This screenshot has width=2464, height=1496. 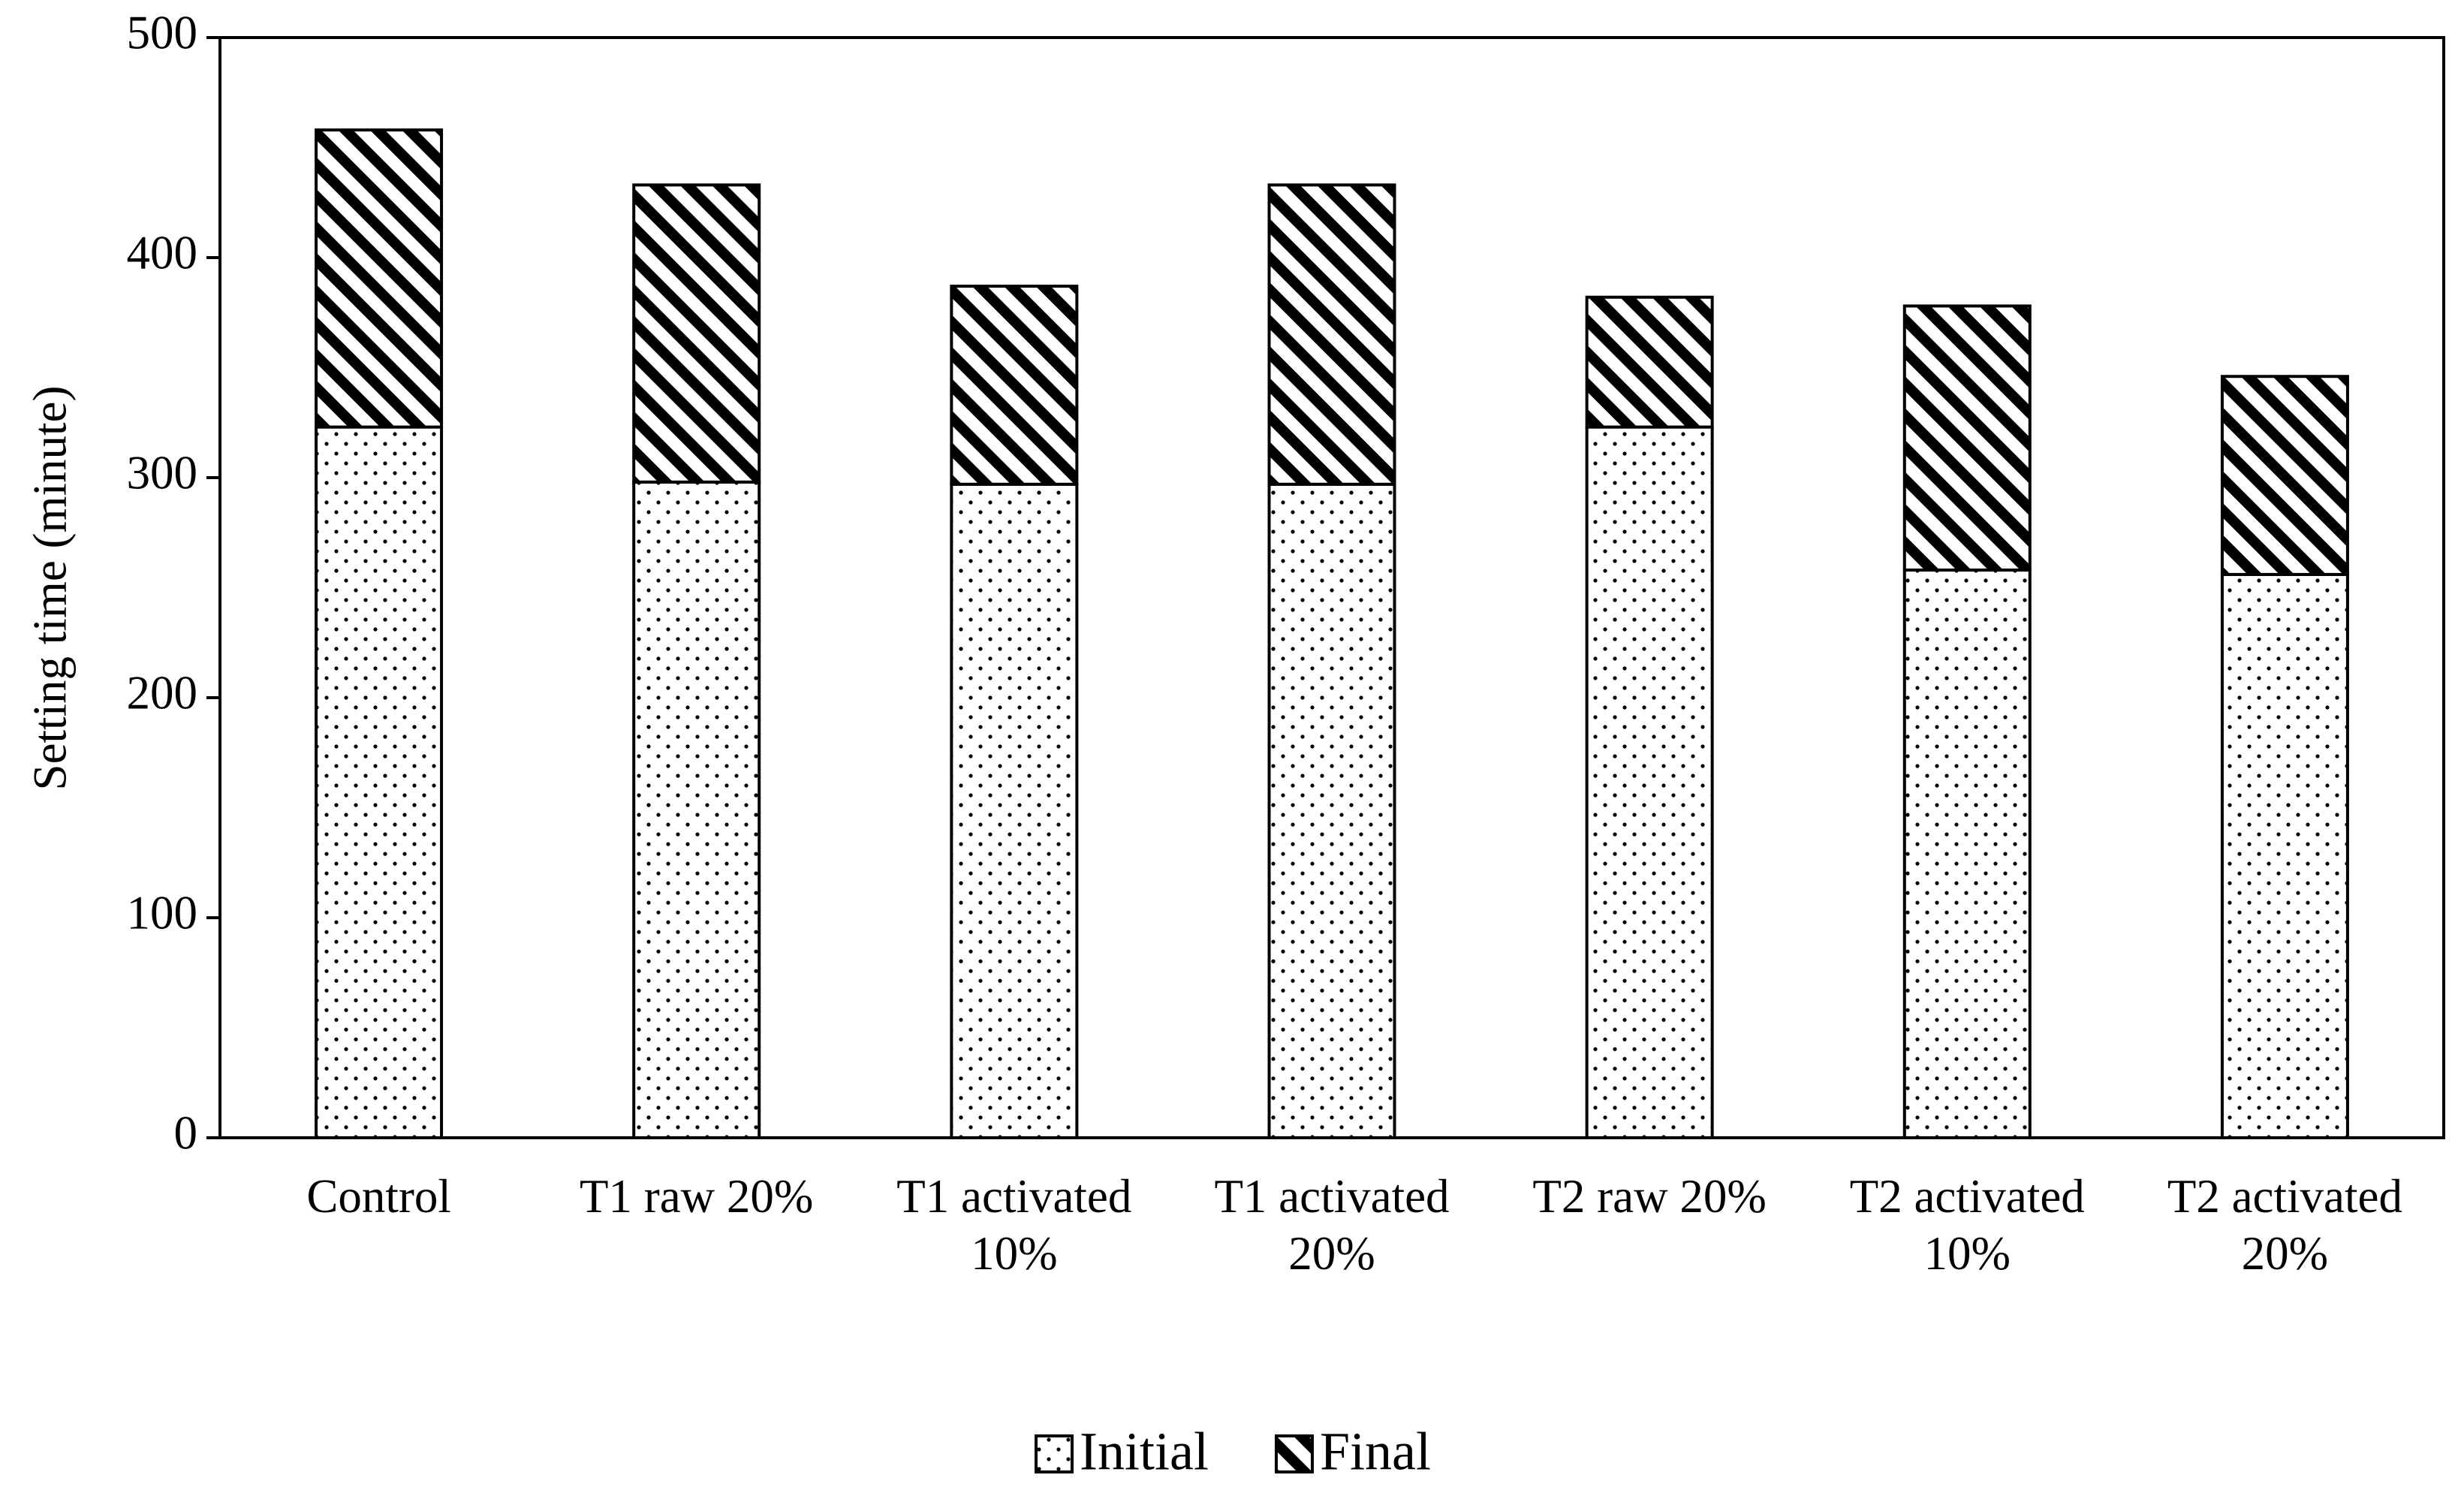 What do you see at coordinates (49, 588) in the screenshot?
I see `y-axis-label: Setting time (minute)` at bounding box center [49, 588].